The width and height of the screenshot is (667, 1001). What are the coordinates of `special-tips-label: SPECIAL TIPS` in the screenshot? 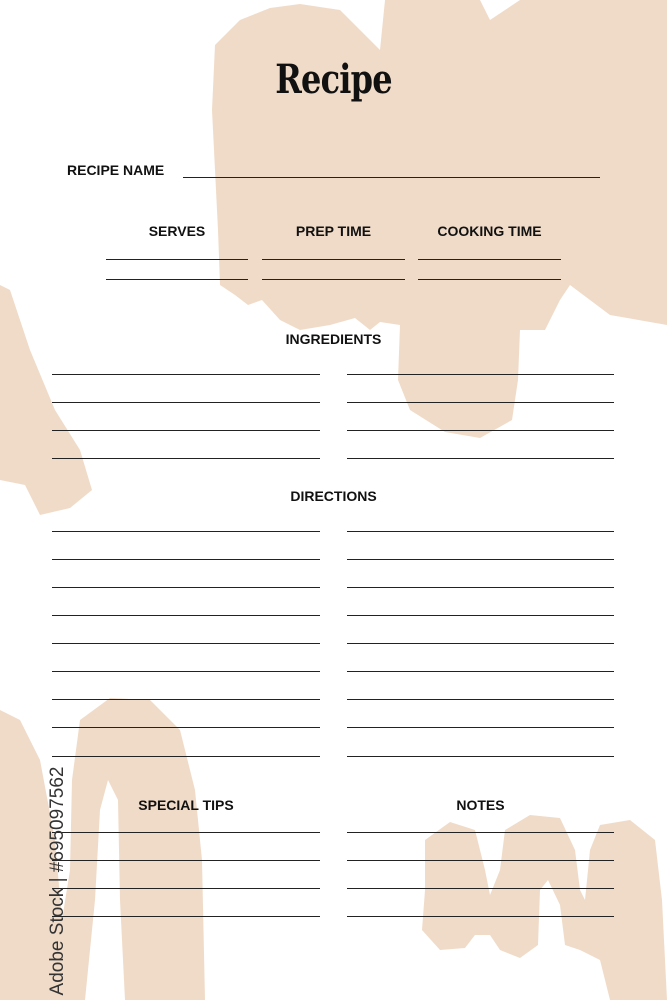 It's located at (186, 805).